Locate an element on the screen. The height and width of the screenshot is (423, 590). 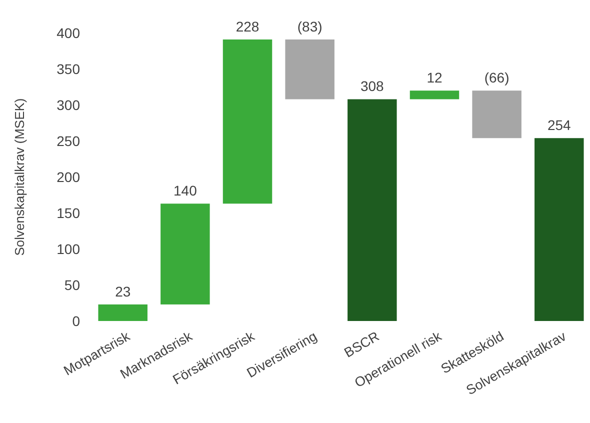
y-tick-label: 0 is located at coordinates (76, 320).